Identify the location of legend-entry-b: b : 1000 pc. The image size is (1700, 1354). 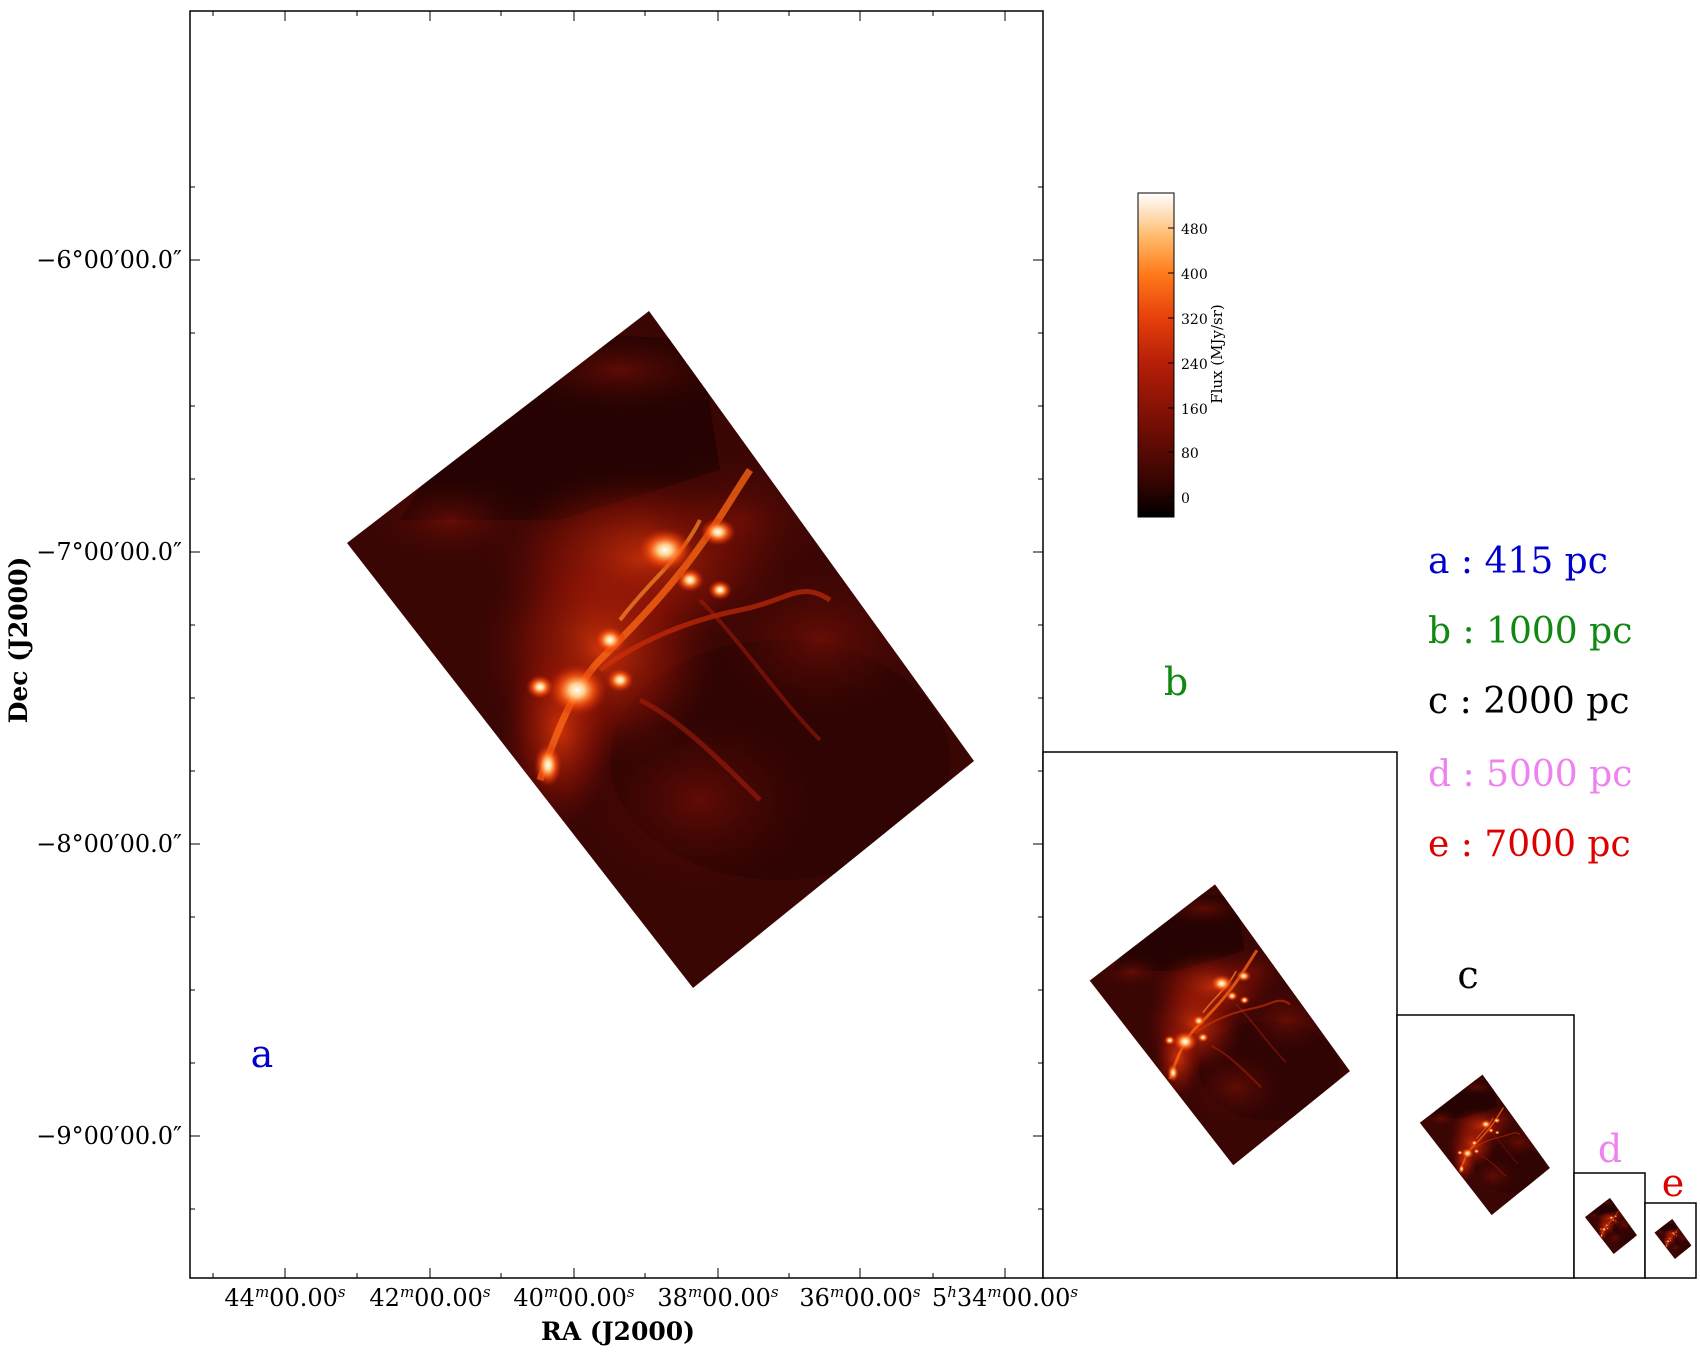
(1530, 631).